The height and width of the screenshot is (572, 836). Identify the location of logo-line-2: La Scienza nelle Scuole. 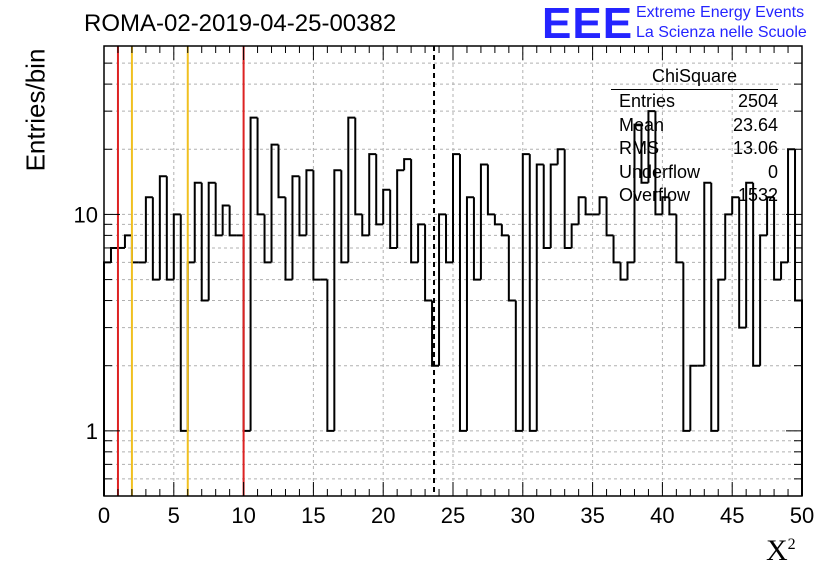
(721, 32).